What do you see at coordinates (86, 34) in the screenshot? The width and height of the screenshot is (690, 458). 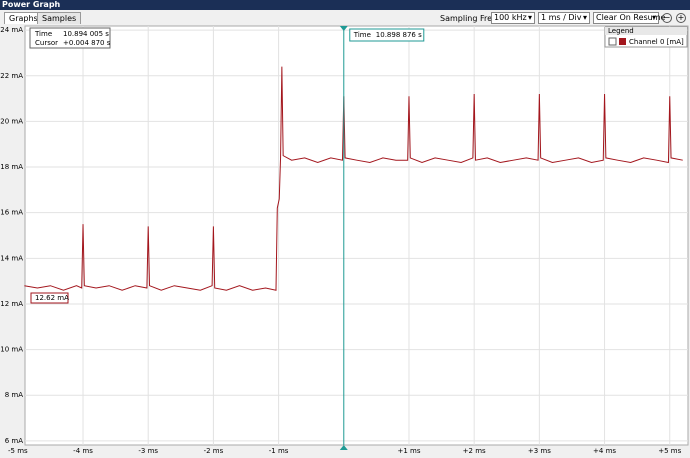 I see `info-value: 10.894 005 s` at bounding box center [86, 34].